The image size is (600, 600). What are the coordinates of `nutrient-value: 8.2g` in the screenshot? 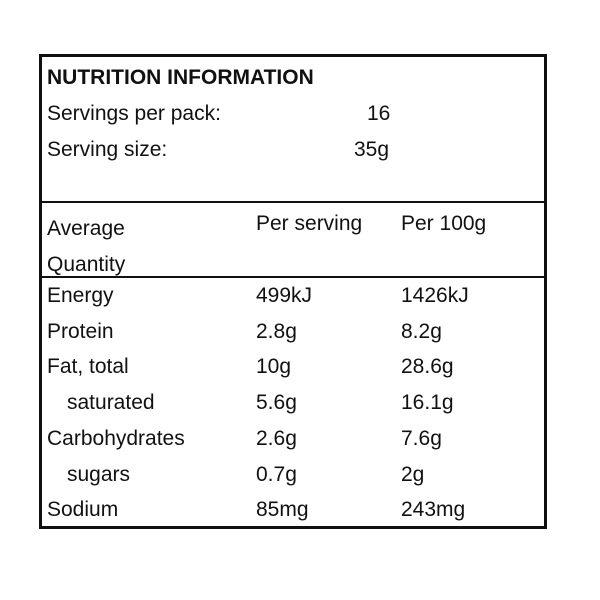 It's located at (421, 331).